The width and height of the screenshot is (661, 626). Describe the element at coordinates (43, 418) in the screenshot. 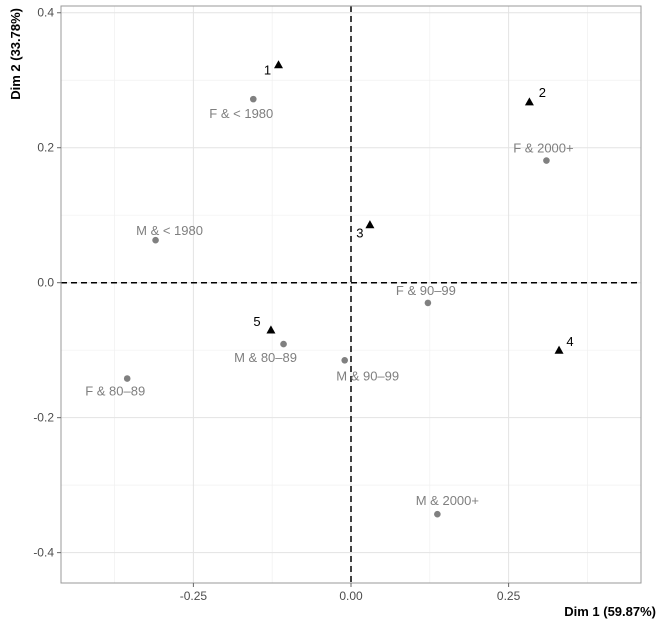

I see `y-tick-label: -0.2` at that location.